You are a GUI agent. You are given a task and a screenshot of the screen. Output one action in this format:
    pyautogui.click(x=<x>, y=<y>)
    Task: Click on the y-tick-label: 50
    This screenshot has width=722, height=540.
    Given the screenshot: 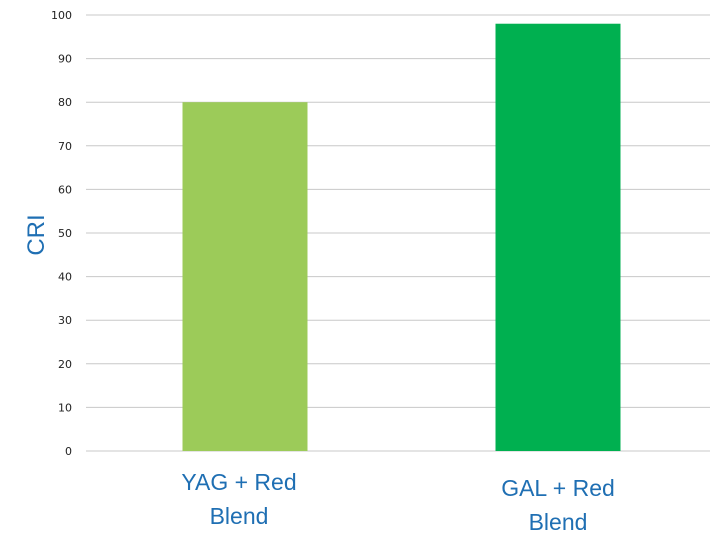 What is the action you would take?
    pyautogui.click(x=65, y=233)
    